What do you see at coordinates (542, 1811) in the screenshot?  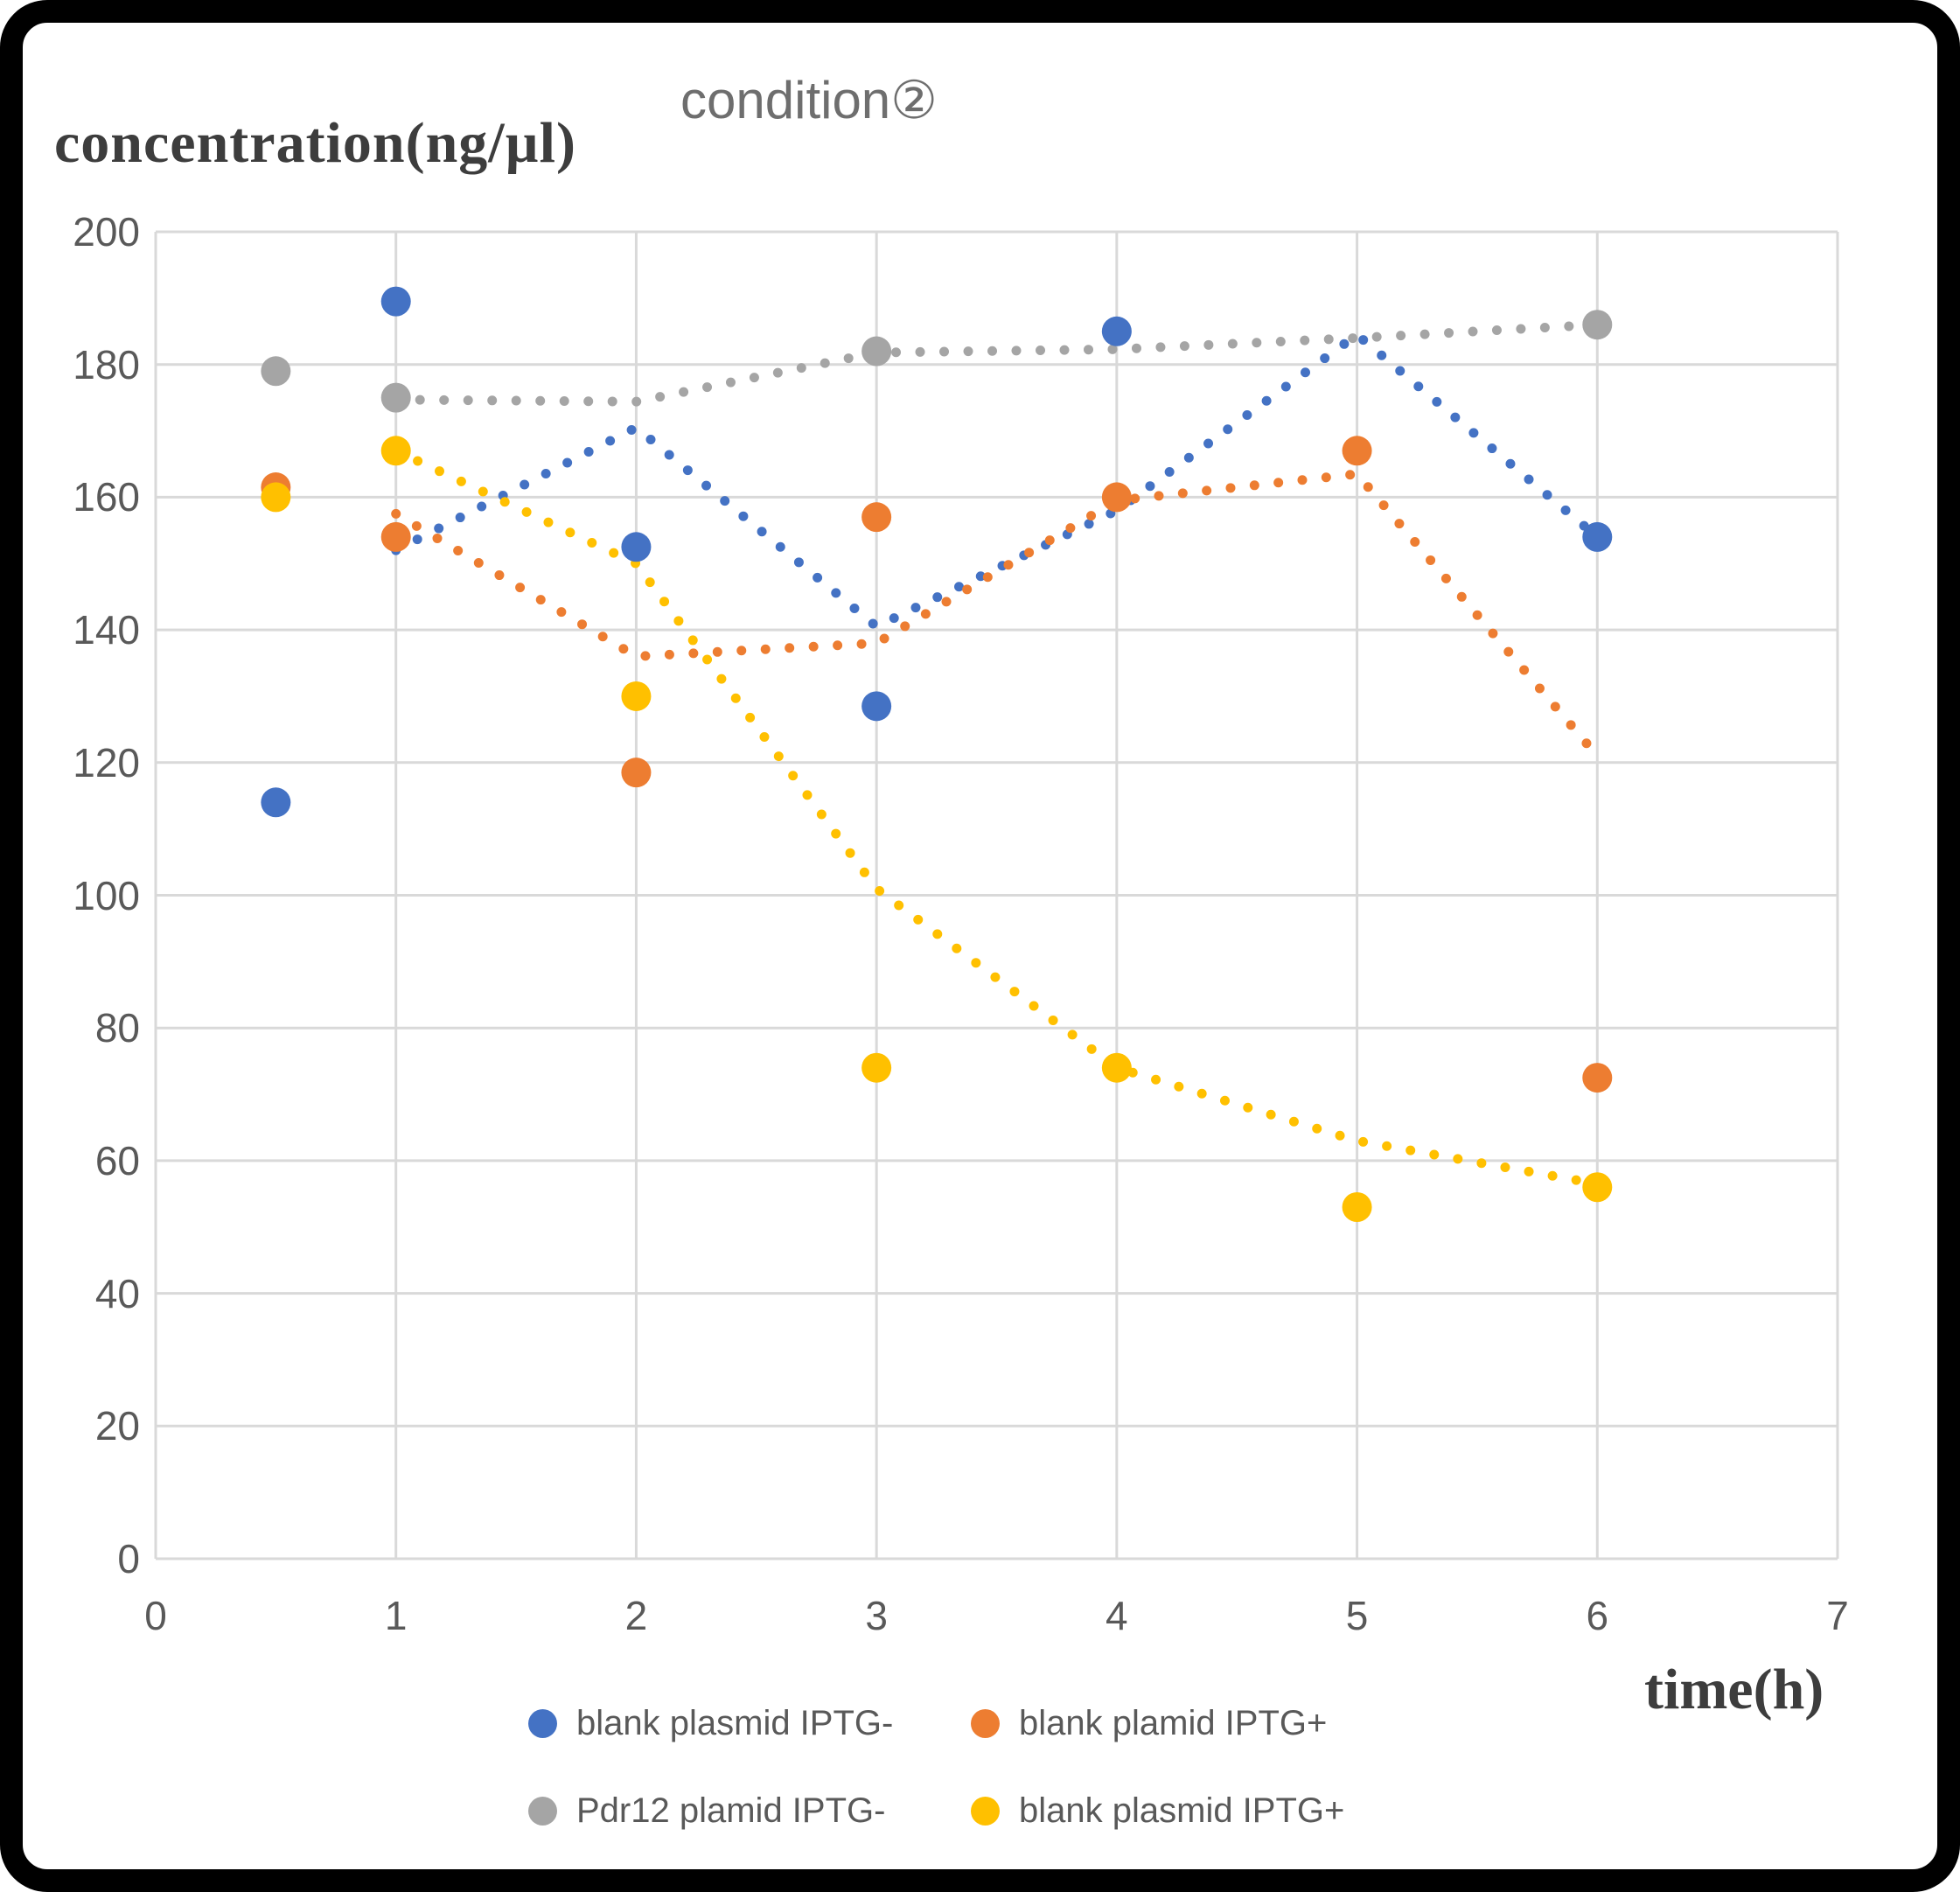 I see `legend-bullet-gray` at bounding box center [542, 1811].